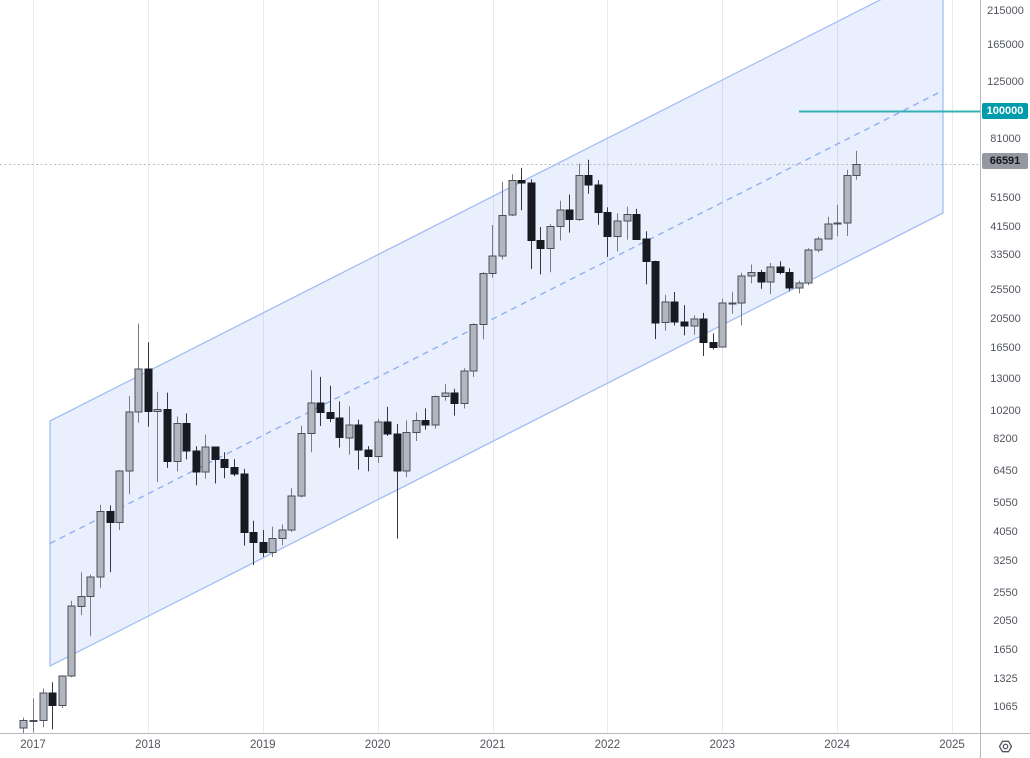 The width and height of the screenshot is (1030, 758). I want to click on gear-icon, so click(1005, 746).